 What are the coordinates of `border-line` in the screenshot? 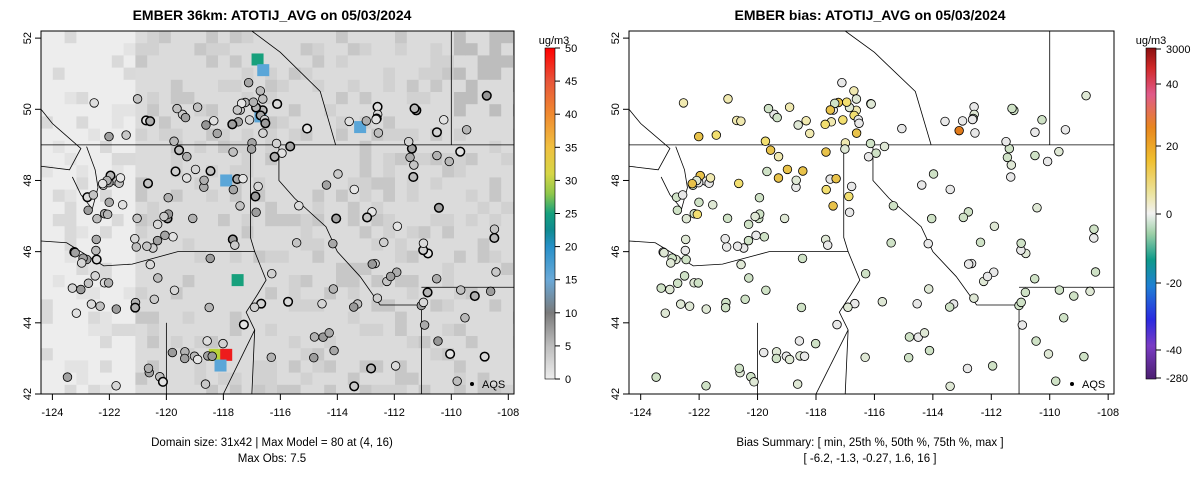 It's located at (846, 198).